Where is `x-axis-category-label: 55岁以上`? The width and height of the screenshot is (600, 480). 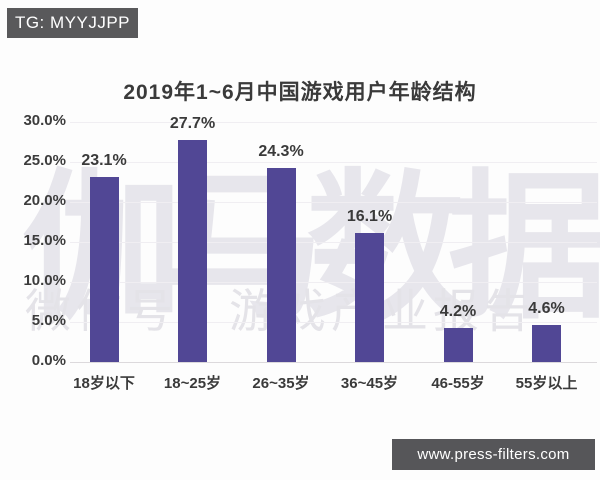
x-axis-category-label: 55岁以上 is located at coordinates (546, 383).